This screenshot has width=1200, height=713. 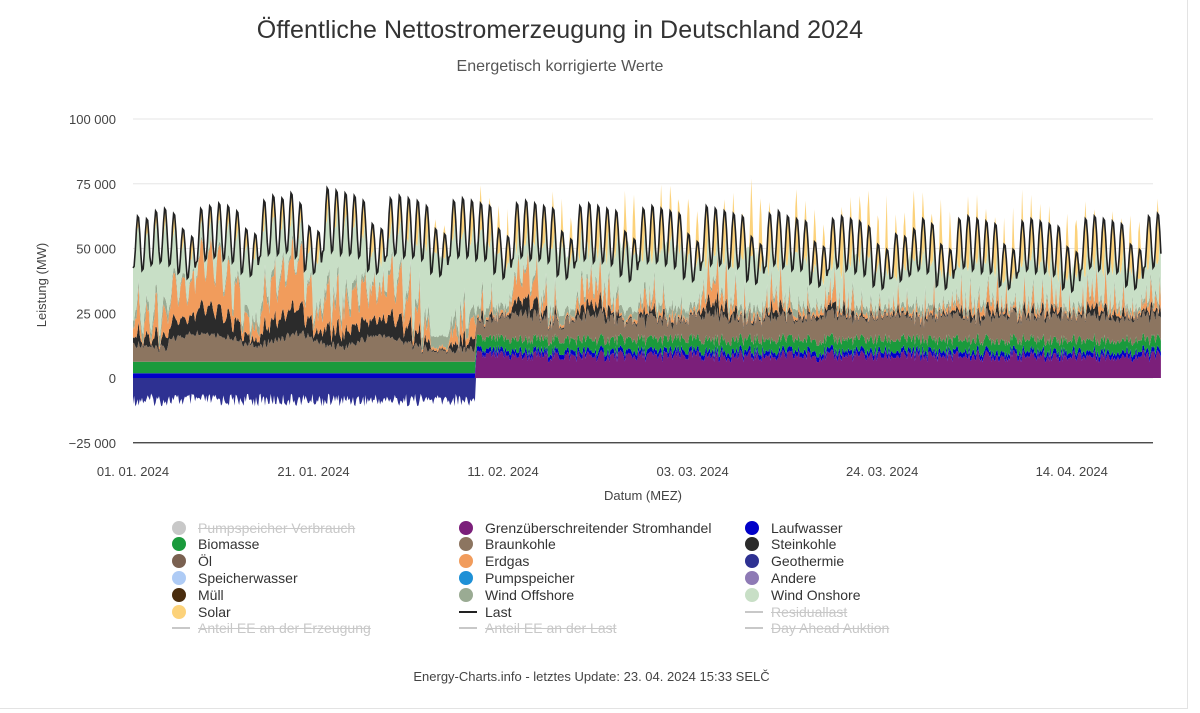 I want to click on legend-label: Steinkohle, so click(x=804, y=544).